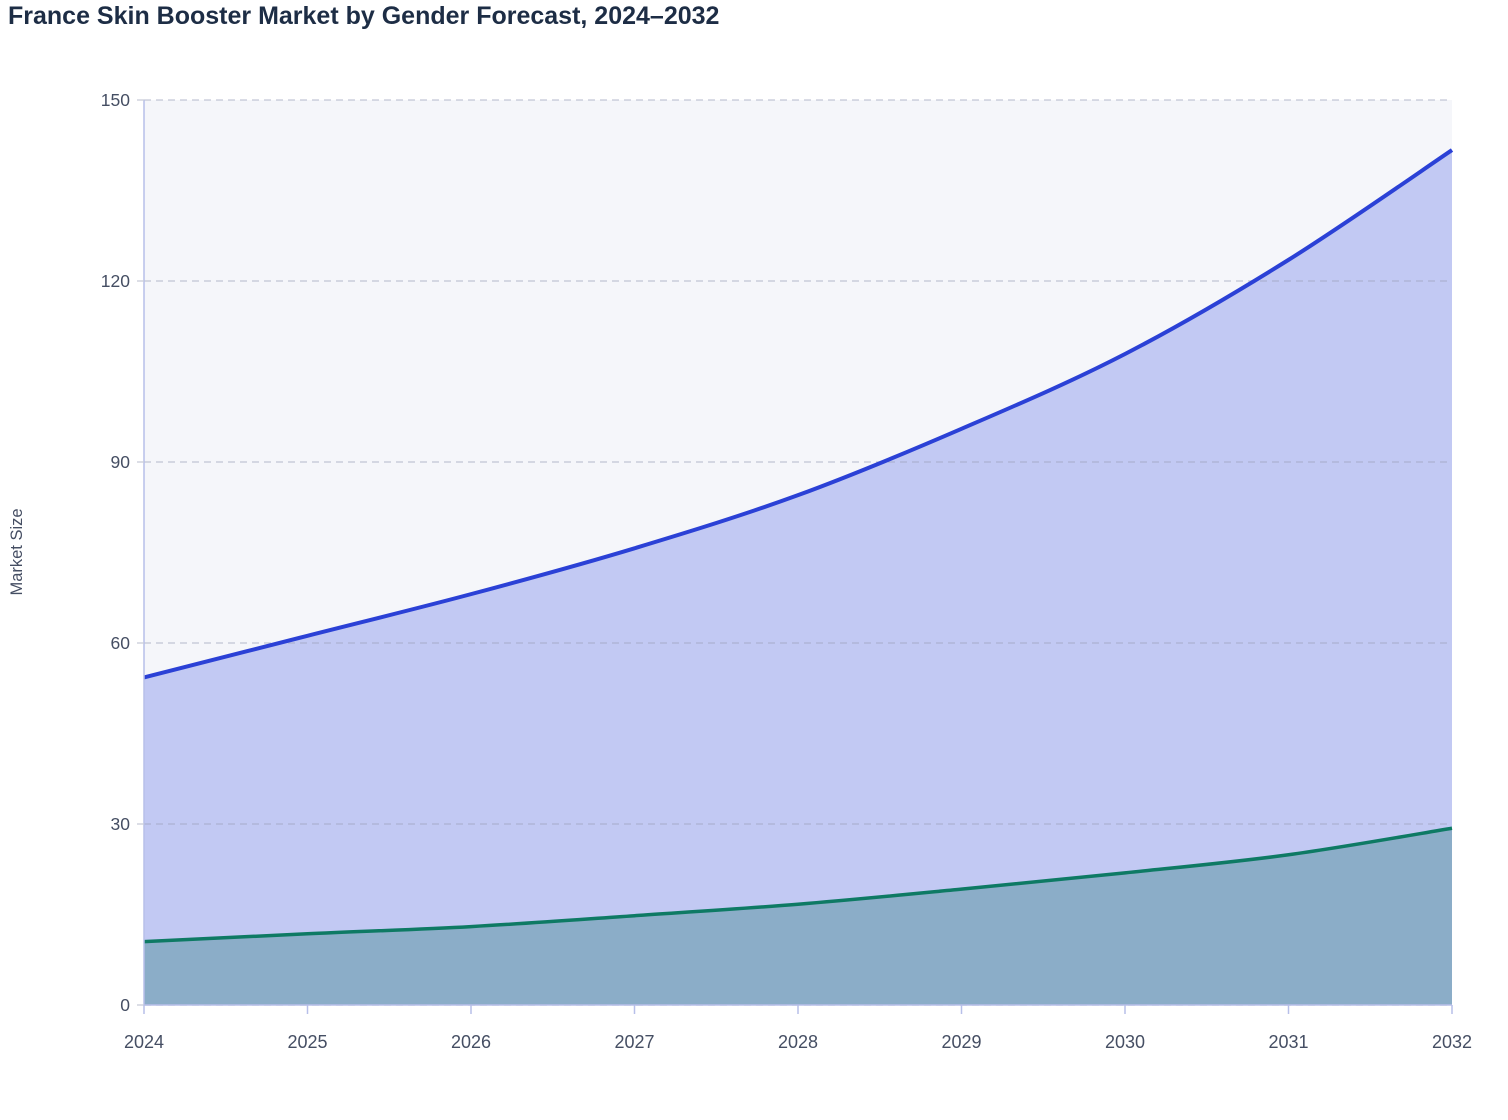 Image resolution: width=1508 pixels, height=1120 pixels. I want to click on y-tick-label: 90, so click(121, 462).